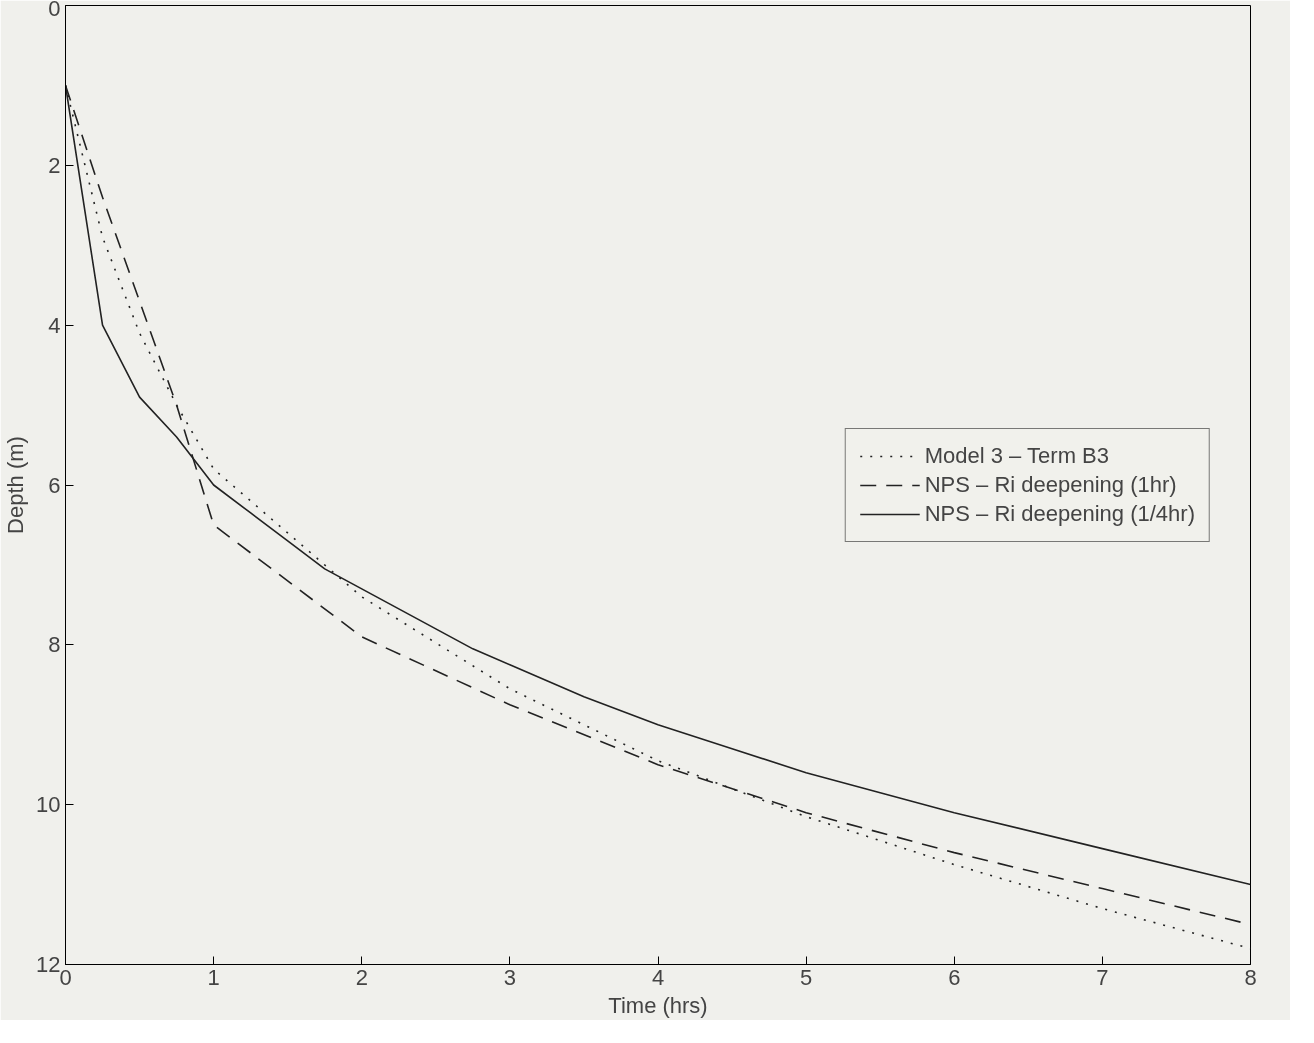 Image resolution: width=1314 pixels, height=1043 pixels. What do you see at coordinates (1250, 977) in the screenshot?
I see `x-tick-label: 8` at bounding box center [1250, 977].